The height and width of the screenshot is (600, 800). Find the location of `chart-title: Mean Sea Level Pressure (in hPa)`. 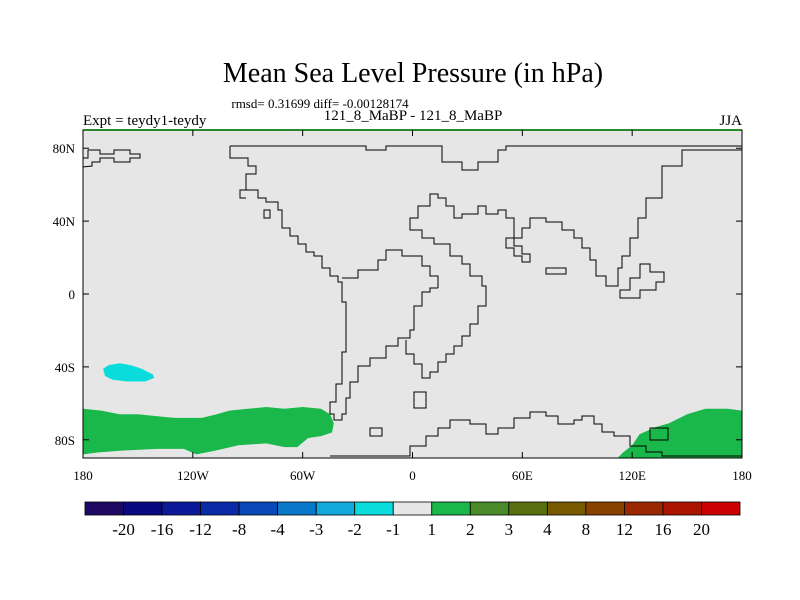

chart-title: Mean Sea Level Pressure (in hPa) is located at coordinates (413, 73).